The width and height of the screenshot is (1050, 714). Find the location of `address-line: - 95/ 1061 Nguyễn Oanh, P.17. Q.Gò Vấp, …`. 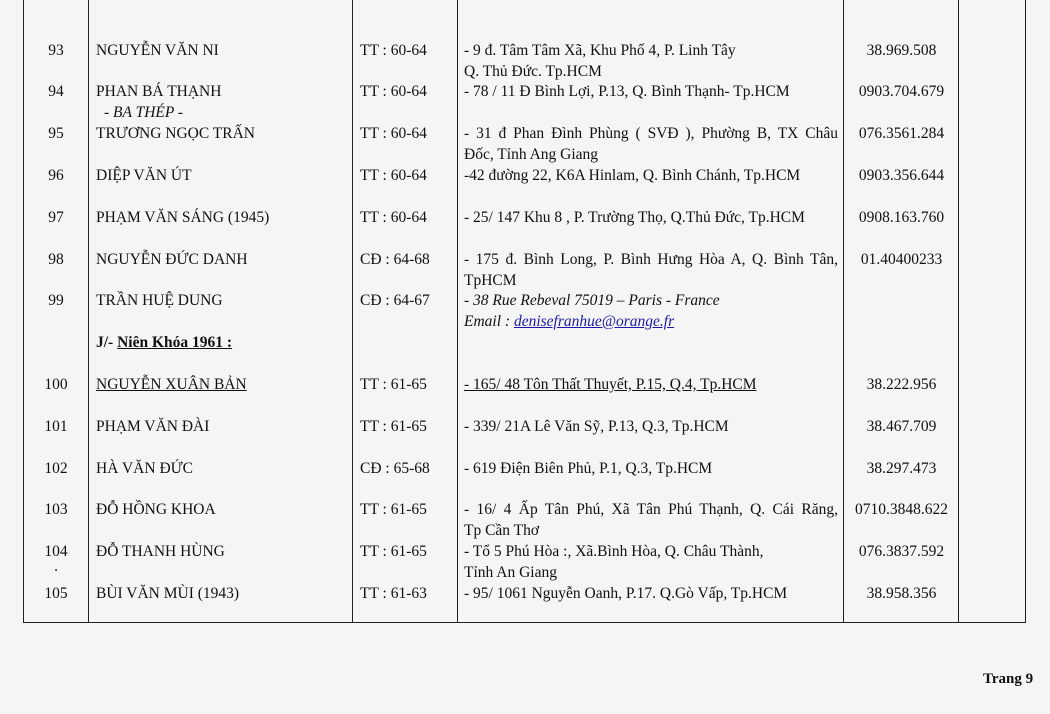

address-line: - 95/ 1061 Nguyễn Oanh, P.17. Q.Gò Vấp, … is located at coordinates (626, 593).